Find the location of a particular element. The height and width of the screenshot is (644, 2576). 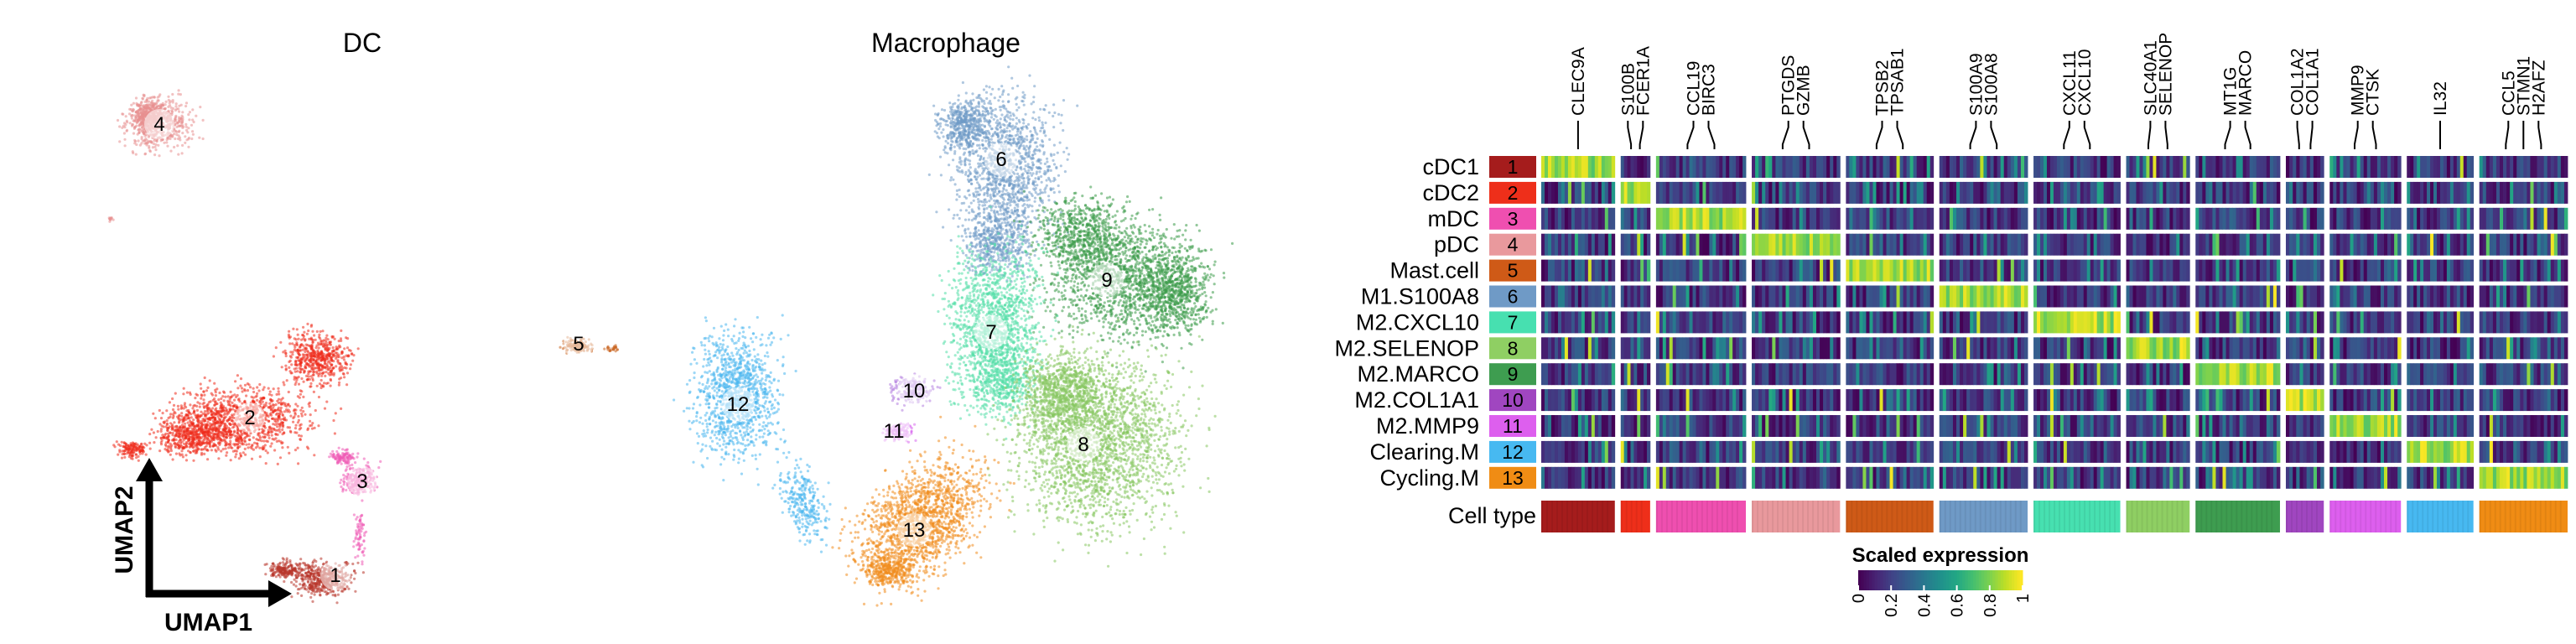

gene-label-tick is located at coordinates (2066, 135).